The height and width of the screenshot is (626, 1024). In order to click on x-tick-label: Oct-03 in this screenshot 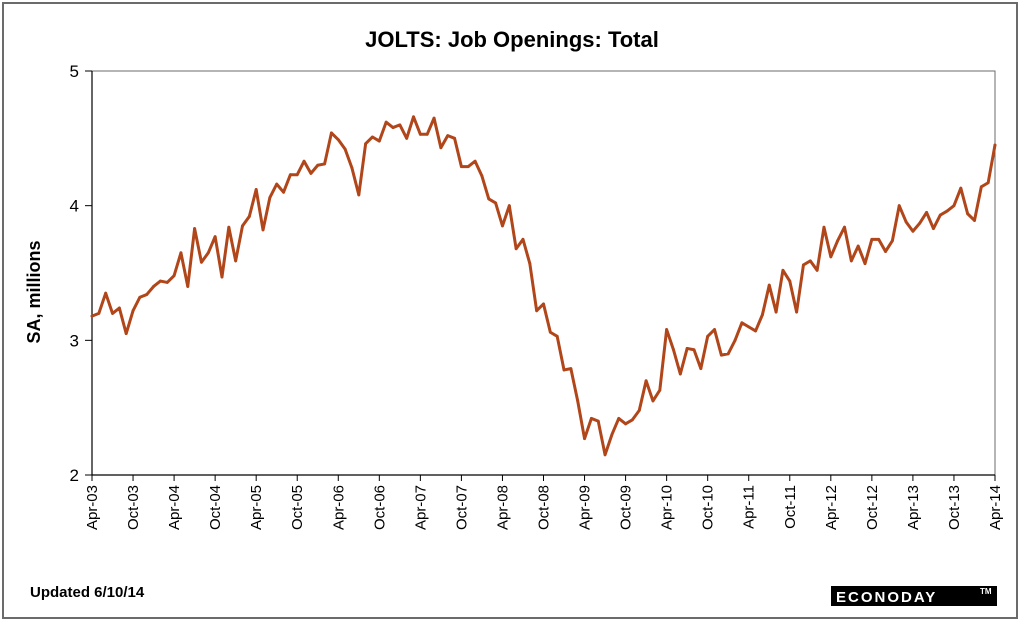, I will do `click(133, 507)`.